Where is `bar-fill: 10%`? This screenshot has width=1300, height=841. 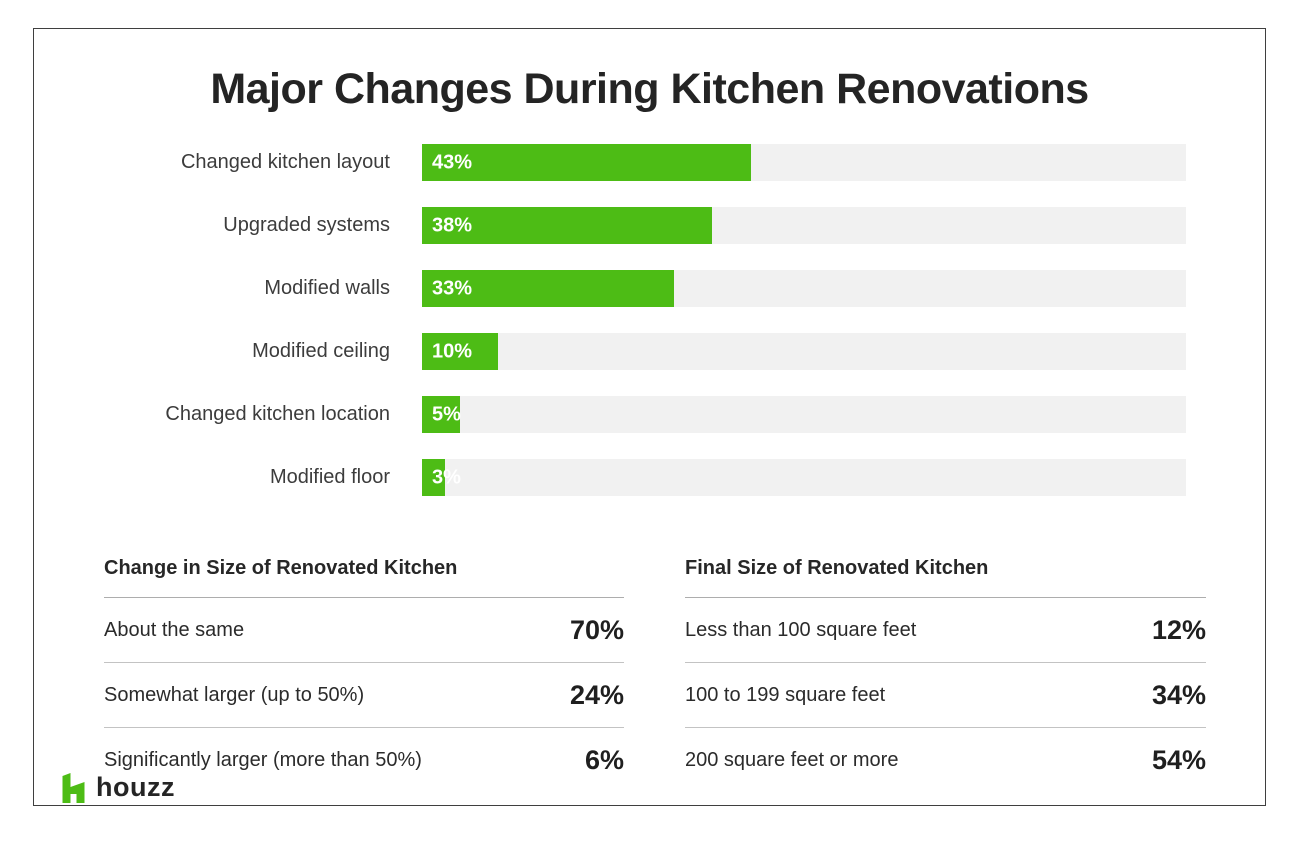
bar-fill: 10% is located at coordinates (460, 351).